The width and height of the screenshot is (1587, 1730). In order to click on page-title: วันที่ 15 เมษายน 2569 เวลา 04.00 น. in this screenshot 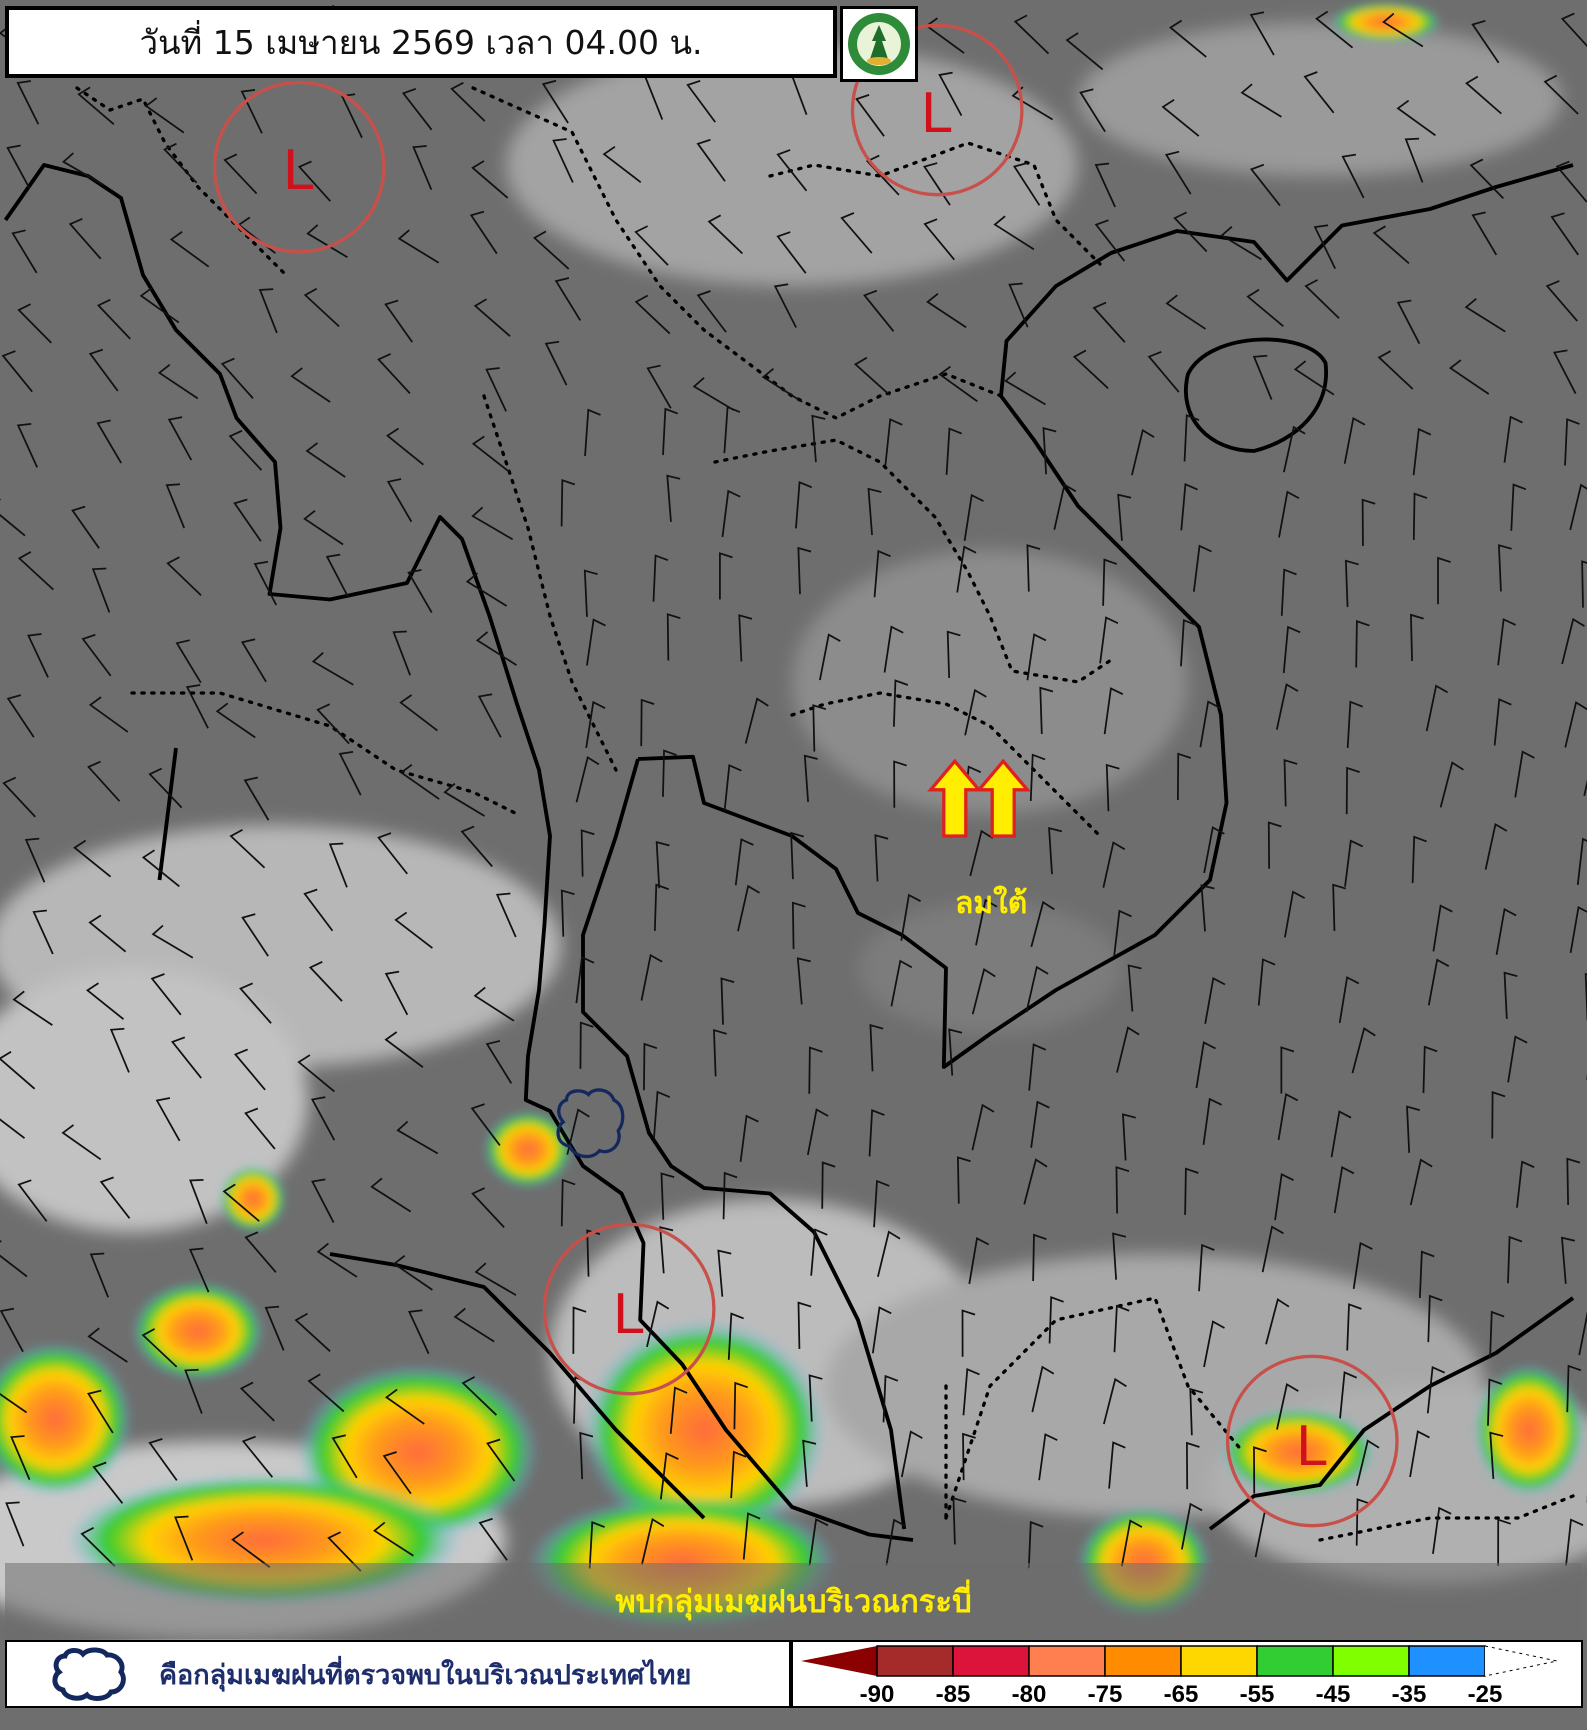, I will do `click(421, 42)`.